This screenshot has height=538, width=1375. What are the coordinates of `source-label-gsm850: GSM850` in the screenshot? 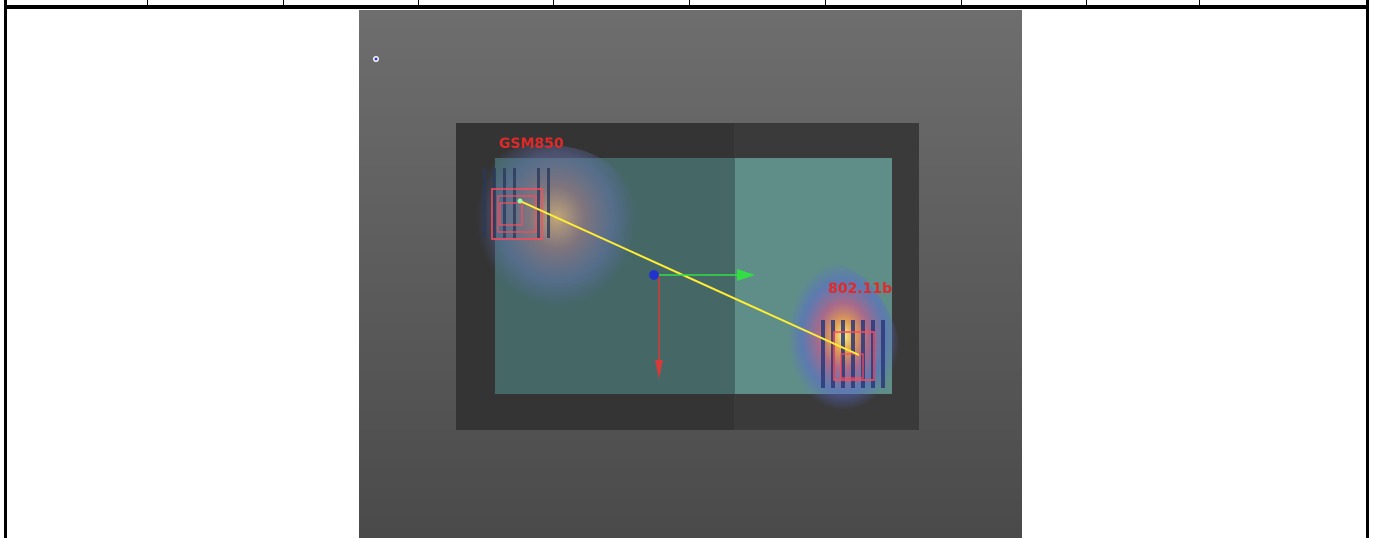 It's located at (531, 144).